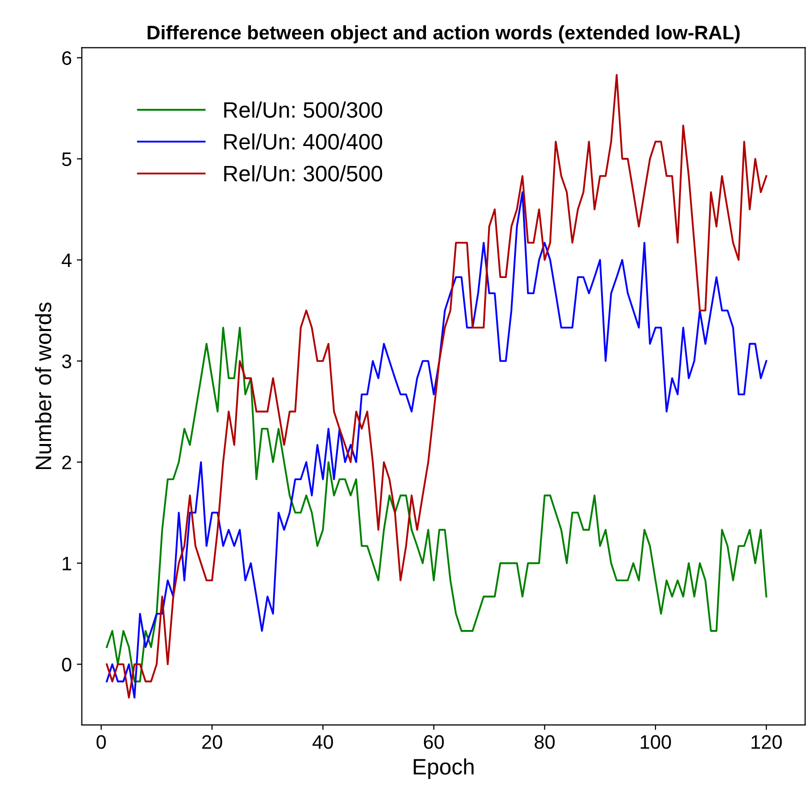 Image resolution: width=810 pixels, height=794 pixels. What do you see at coordinates (303, 173) in the screenshot?
I see `legend-label: Rel/Un: 300/500` at bounding box center [303, 173].